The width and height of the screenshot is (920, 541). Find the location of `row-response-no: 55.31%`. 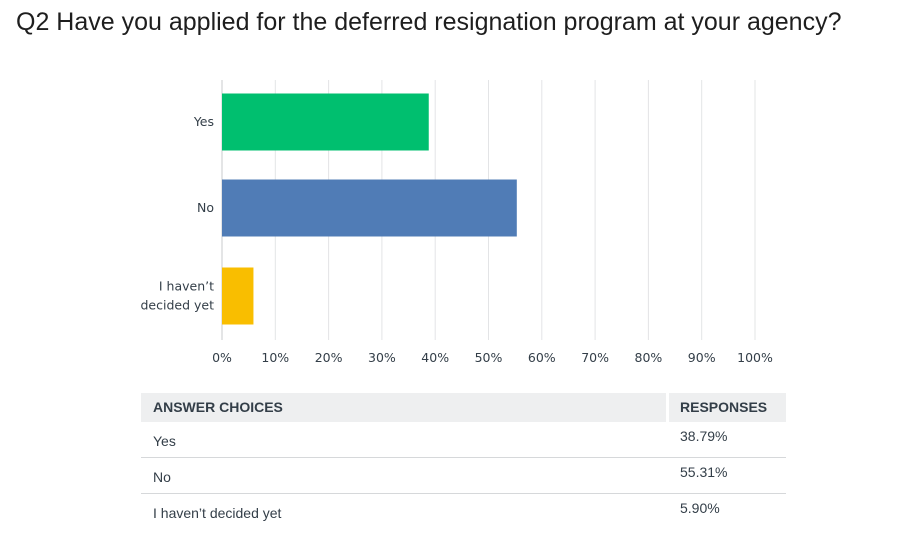

row-response-no: 55.31% is located at coordinates (704, 472).